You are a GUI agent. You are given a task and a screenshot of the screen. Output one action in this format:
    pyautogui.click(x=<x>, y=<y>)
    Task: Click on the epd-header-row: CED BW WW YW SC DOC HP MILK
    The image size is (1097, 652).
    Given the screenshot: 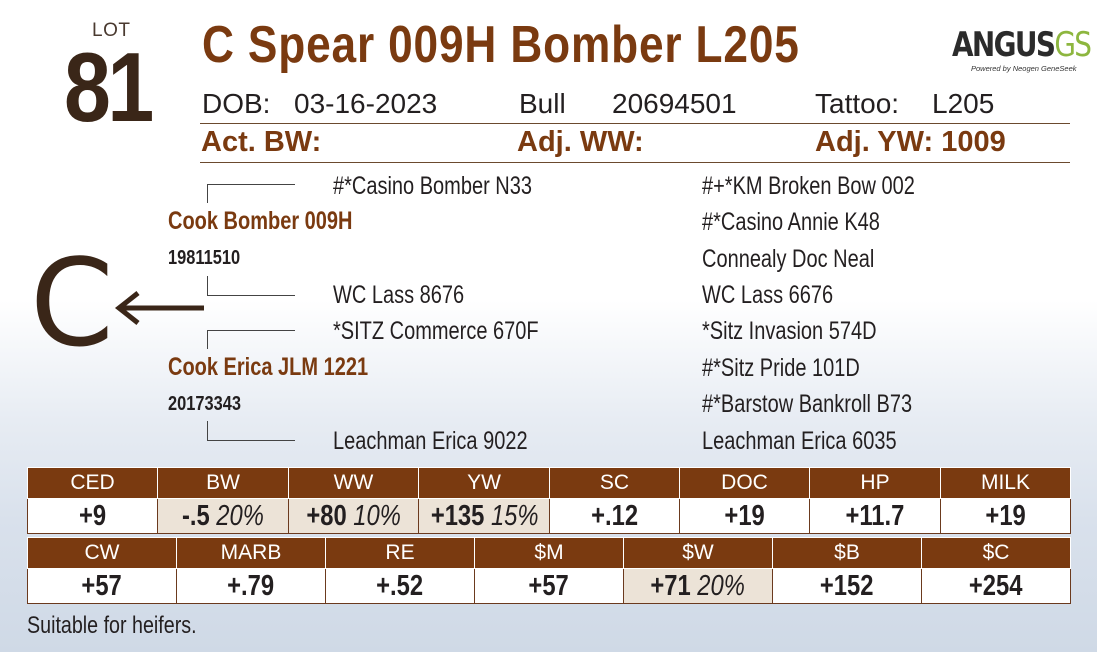 What is the action you would take?
    pyautogui.click(x=549, y=483)
    